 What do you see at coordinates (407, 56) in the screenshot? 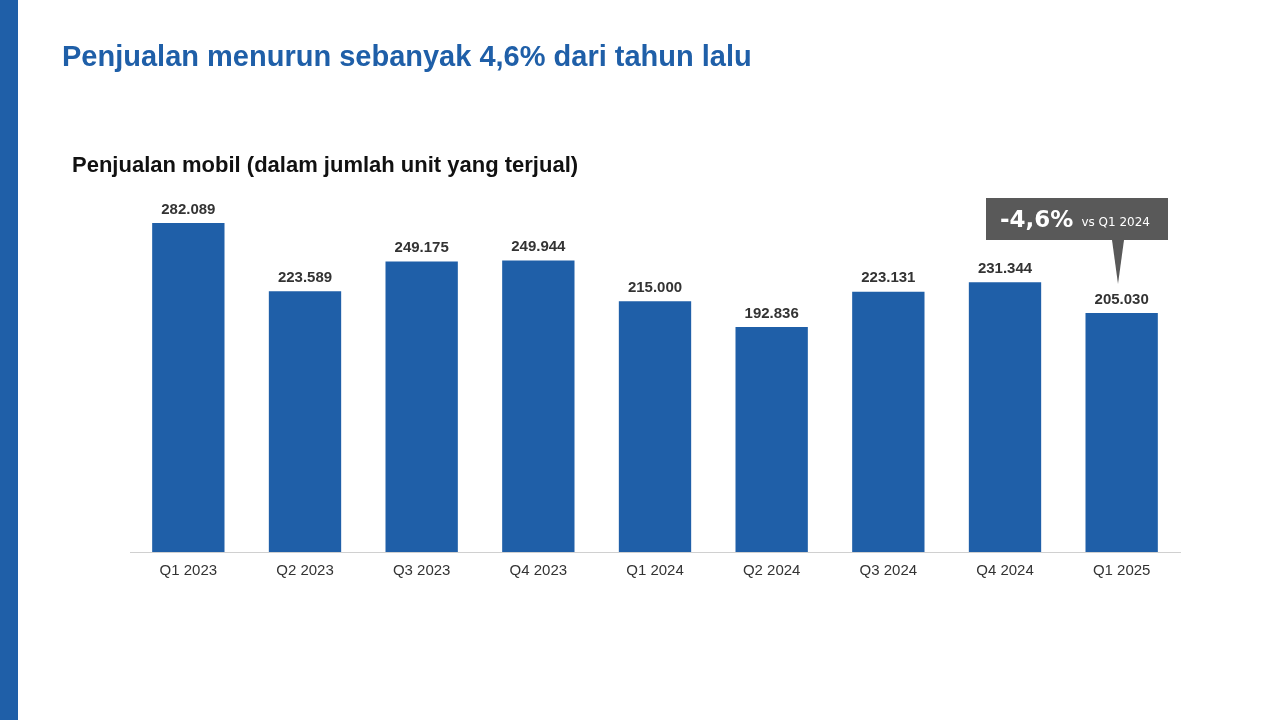
I see `chart-title: Penjualan menurun sebanyak 4,6% dari tahun lalu` at bounding box center [407, 56].